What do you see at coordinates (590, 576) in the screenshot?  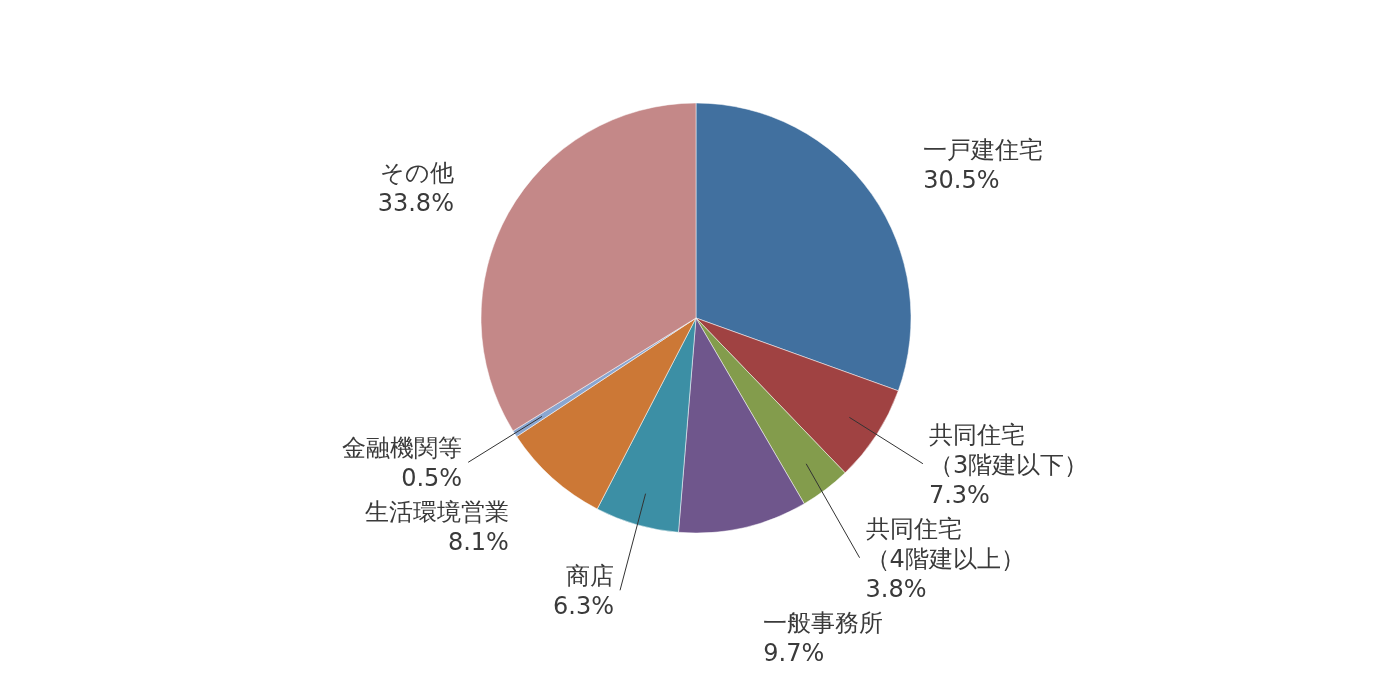 I see `slice-label: 商店` at bounding box center [590, 576].